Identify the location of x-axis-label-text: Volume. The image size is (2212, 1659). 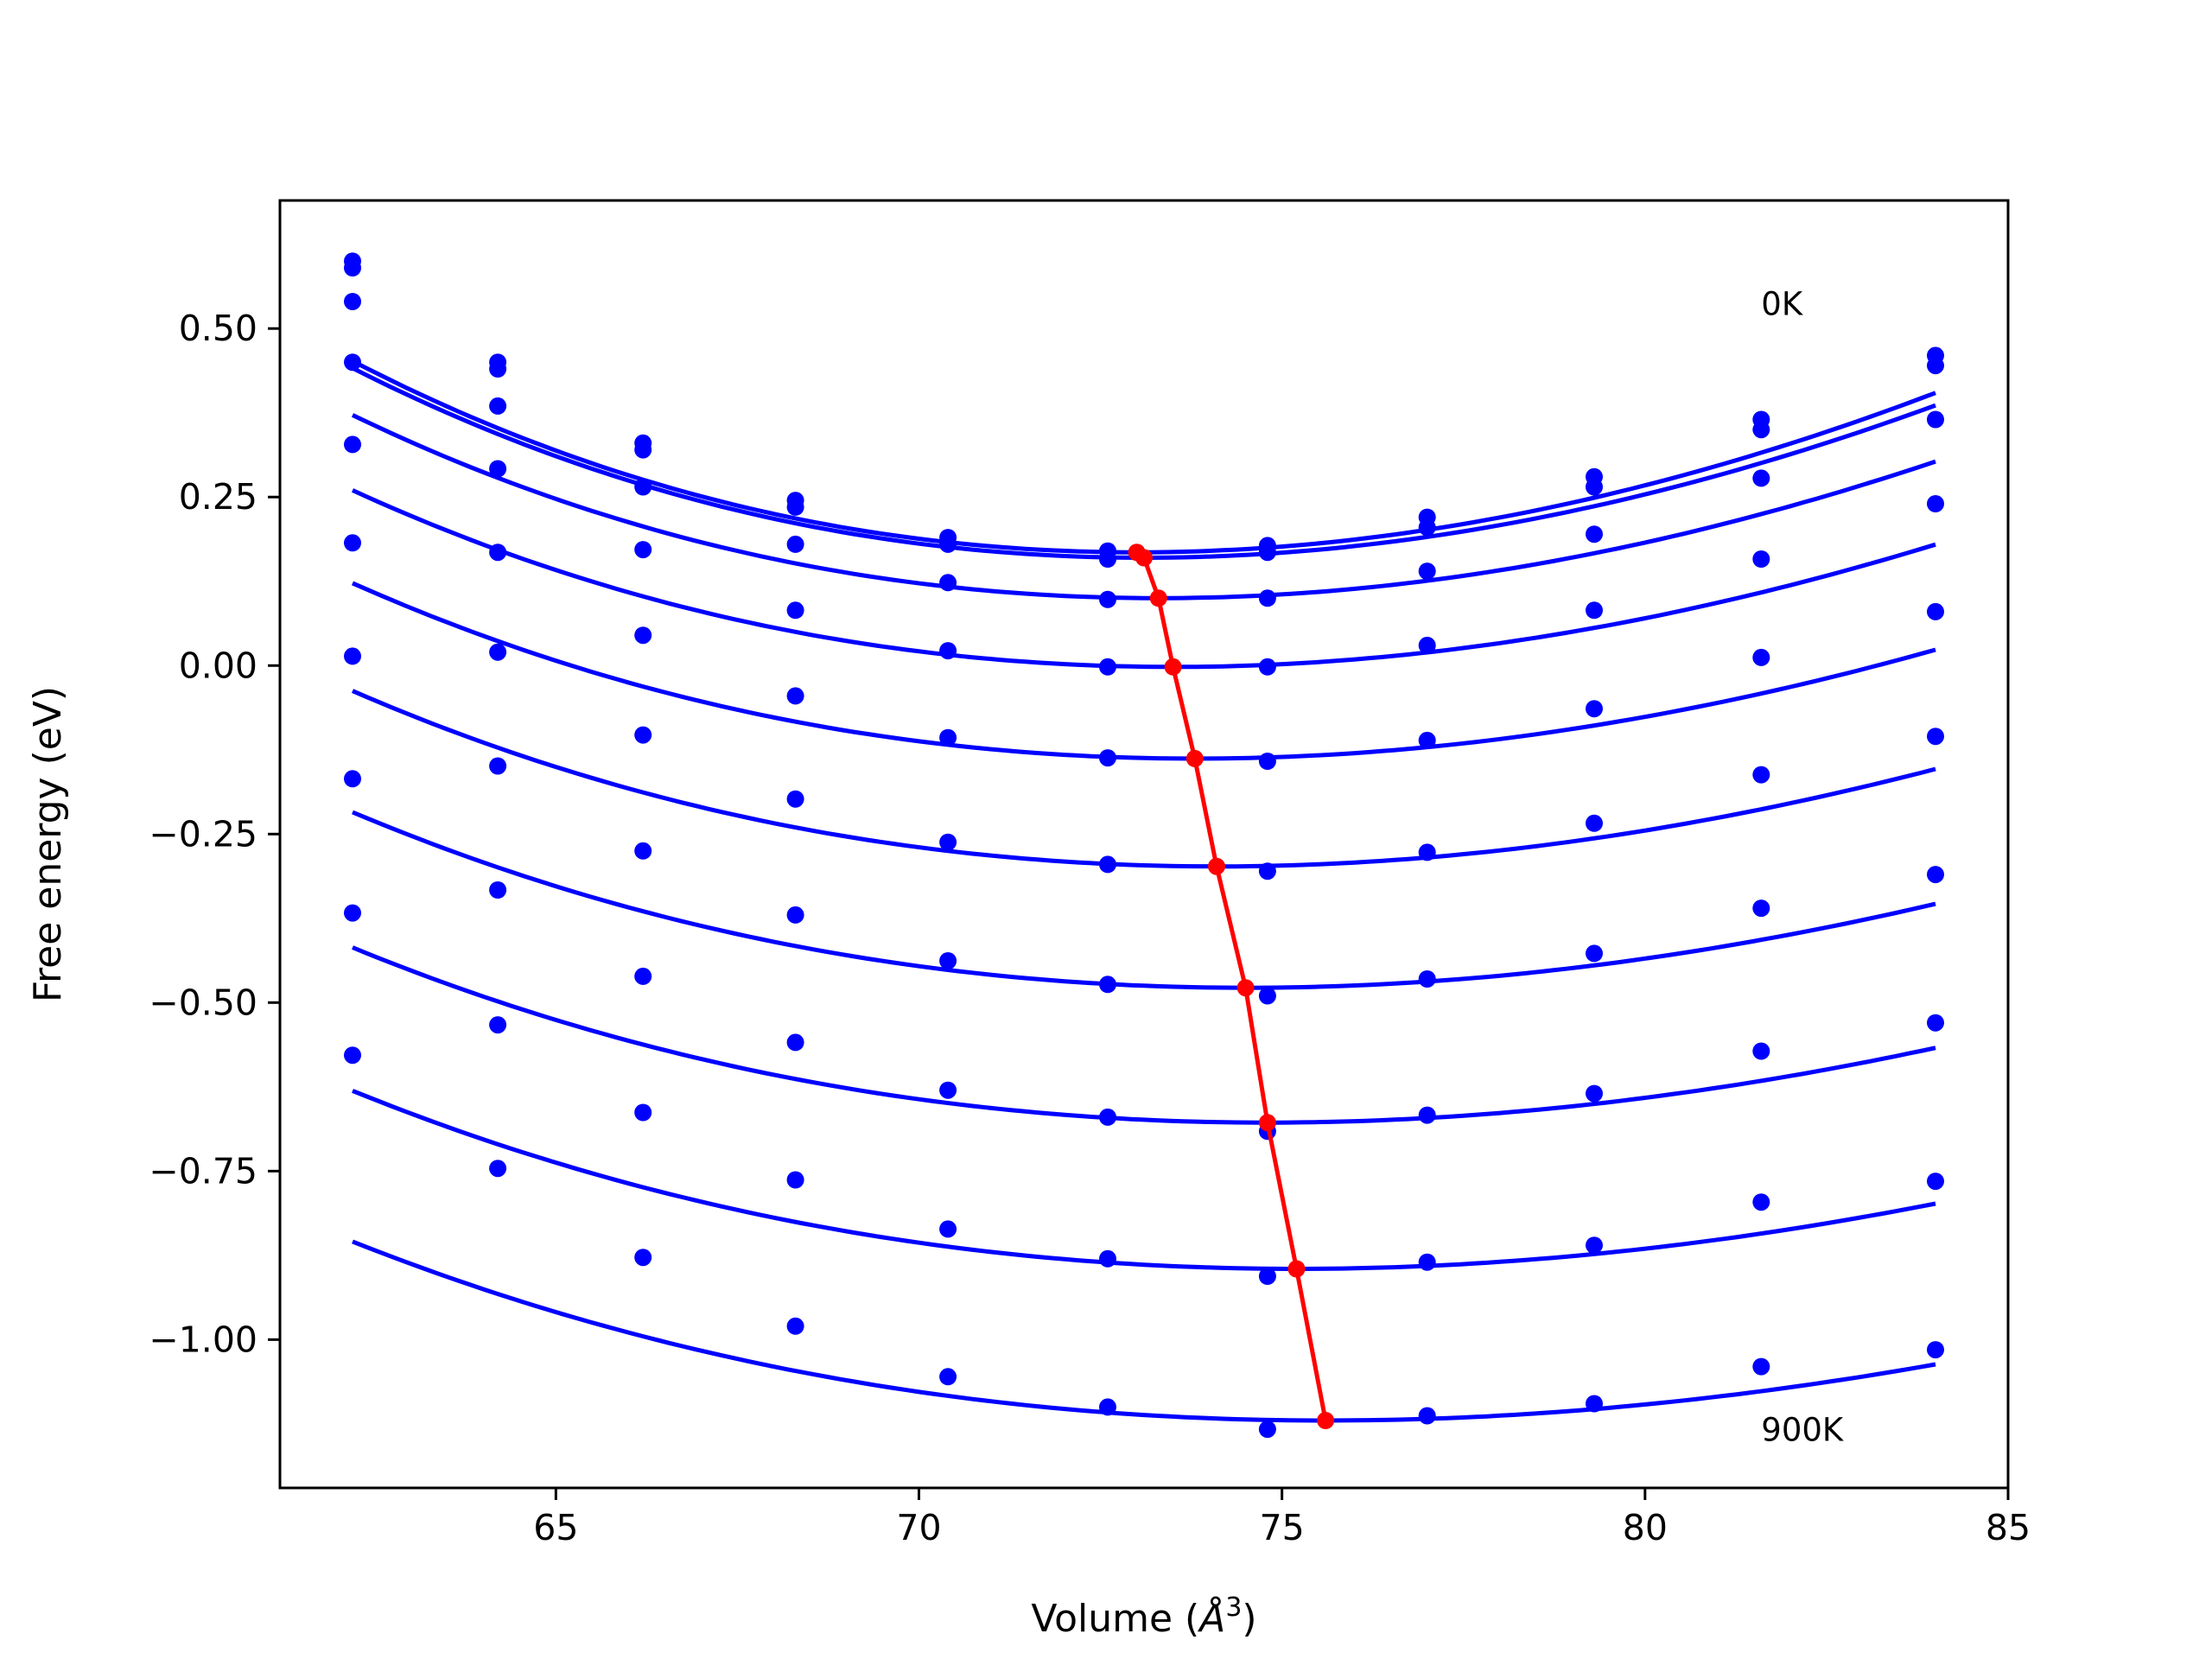
(1102, 1619).